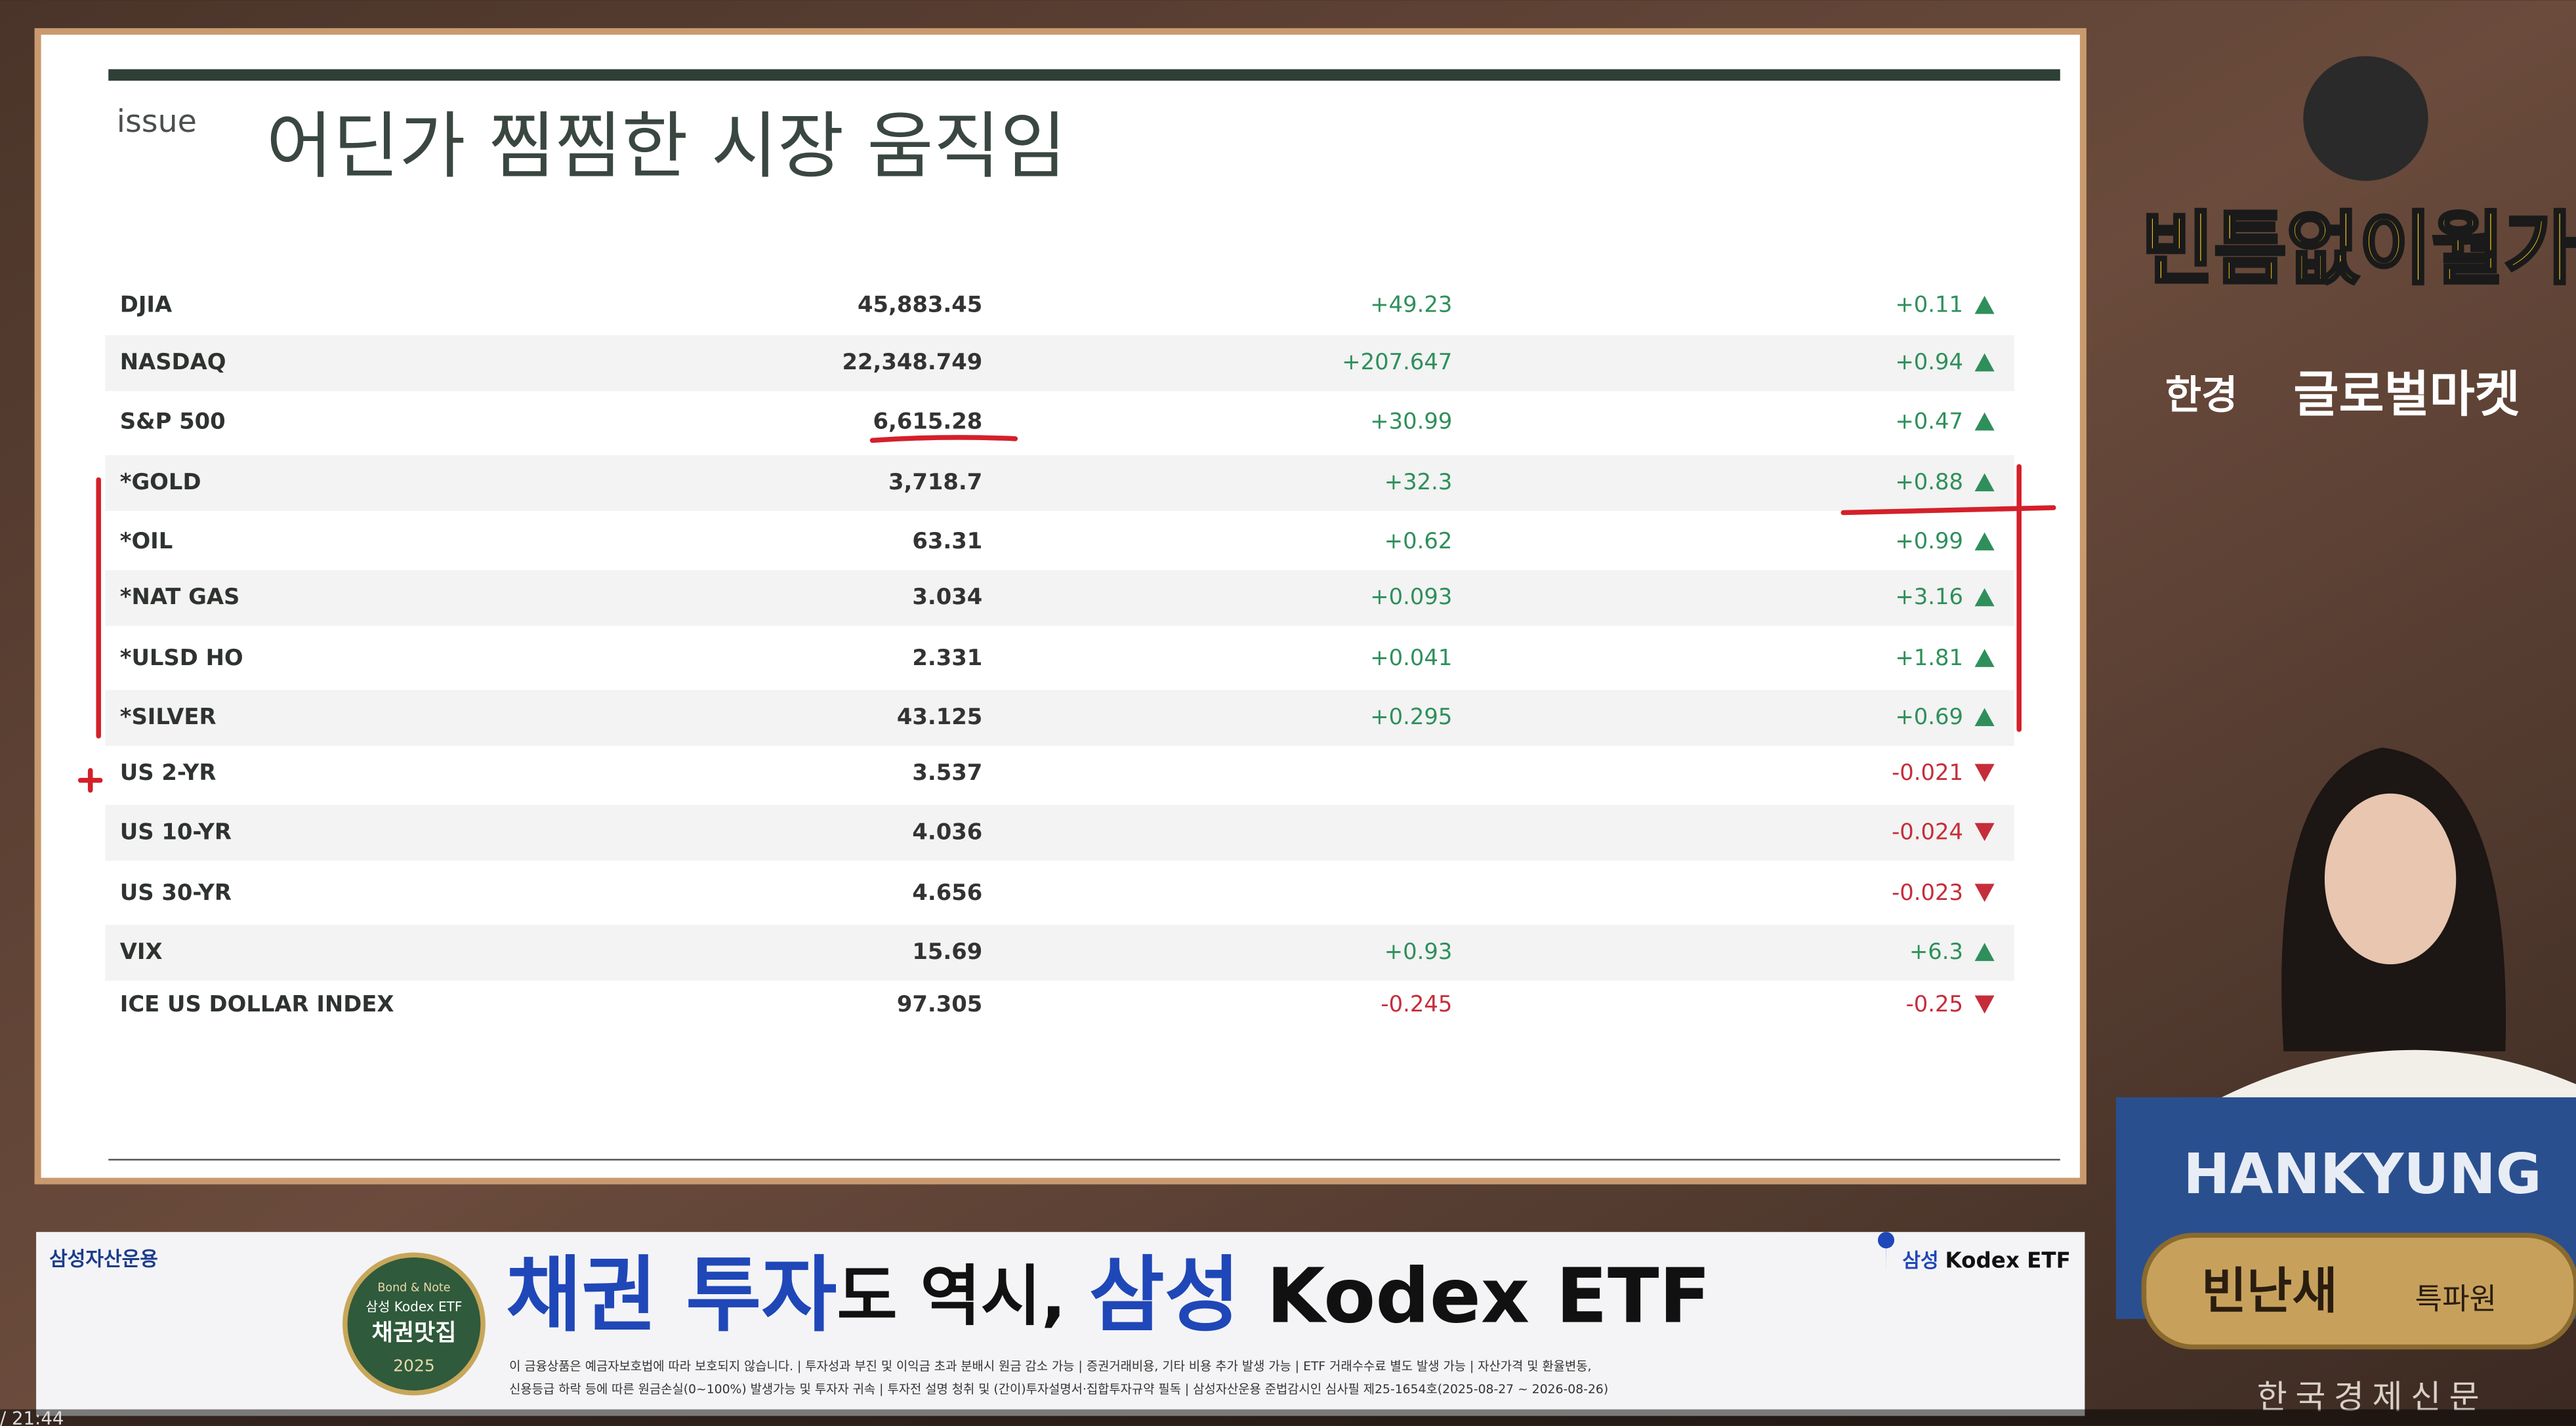 Image resolution: width=2576 pixels, height=1426 pixels. I want to click on row-name: *GOLD, so click(160, 482).